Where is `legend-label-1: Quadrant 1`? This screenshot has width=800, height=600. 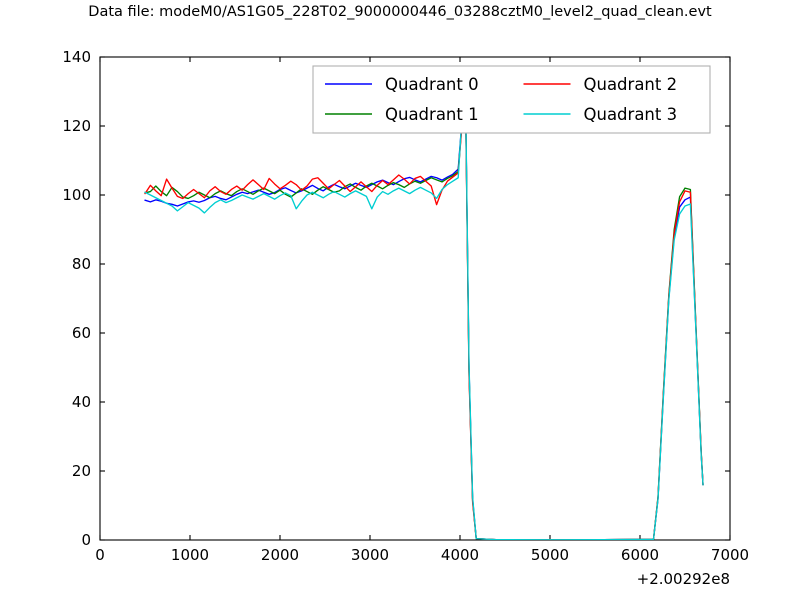 legend-label-1: Quadrant 1 is located at coordinates (432, 114).